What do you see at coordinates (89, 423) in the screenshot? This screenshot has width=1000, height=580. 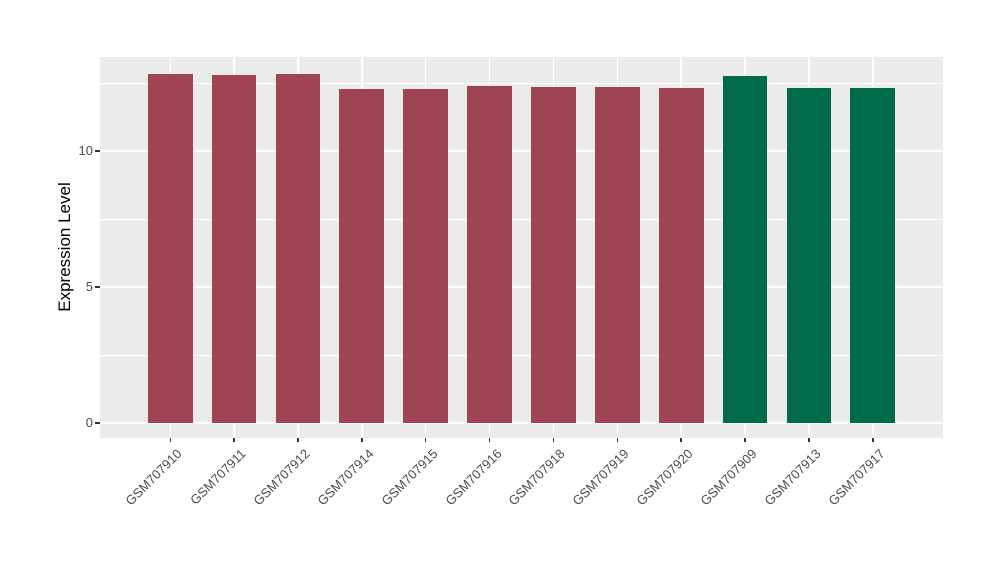 I see `y-tick-label: 0` at bounding box center [89, 423].